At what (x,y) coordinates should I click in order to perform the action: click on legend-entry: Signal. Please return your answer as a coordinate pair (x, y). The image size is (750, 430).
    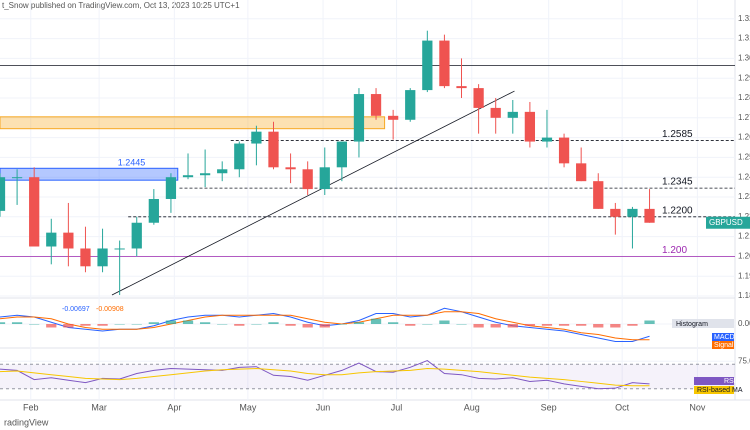
    Looking at the image, I should click on (724, 345).